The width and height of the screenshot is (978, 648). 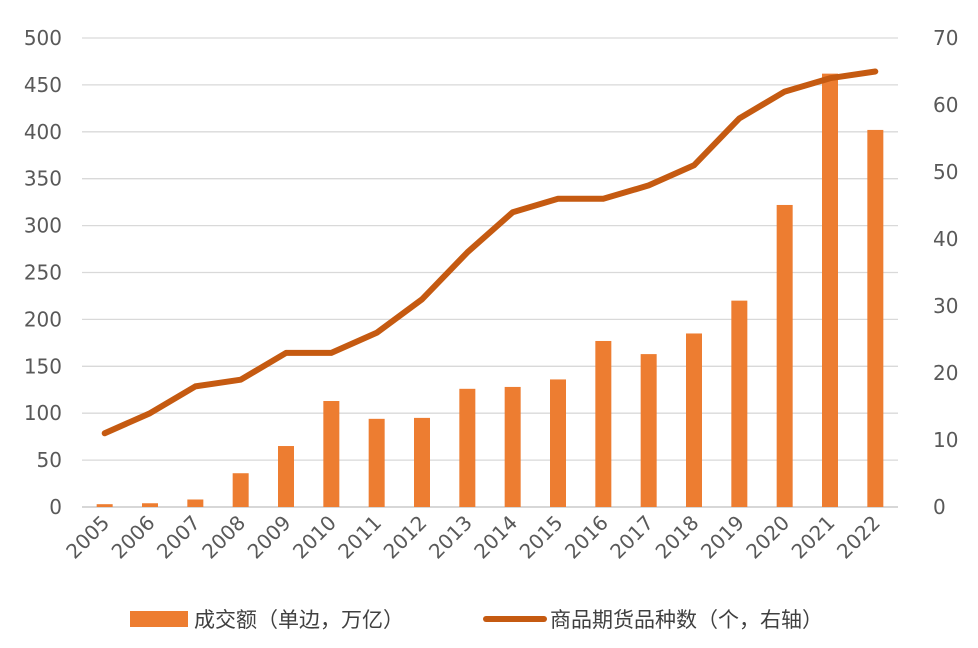 What do you see at coordinates (945, 38) in the screenshot?
I see `y-right-tick-label: 70` at bounding box center [945, 38].